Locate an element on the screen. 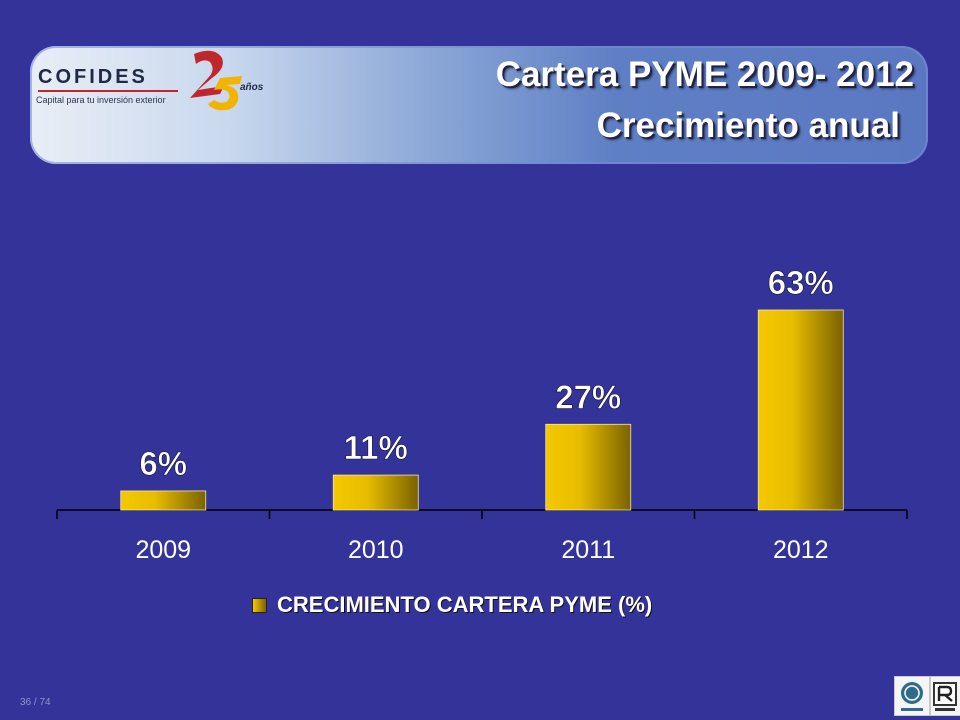  logo-underline is located at coordinates (108, 91).